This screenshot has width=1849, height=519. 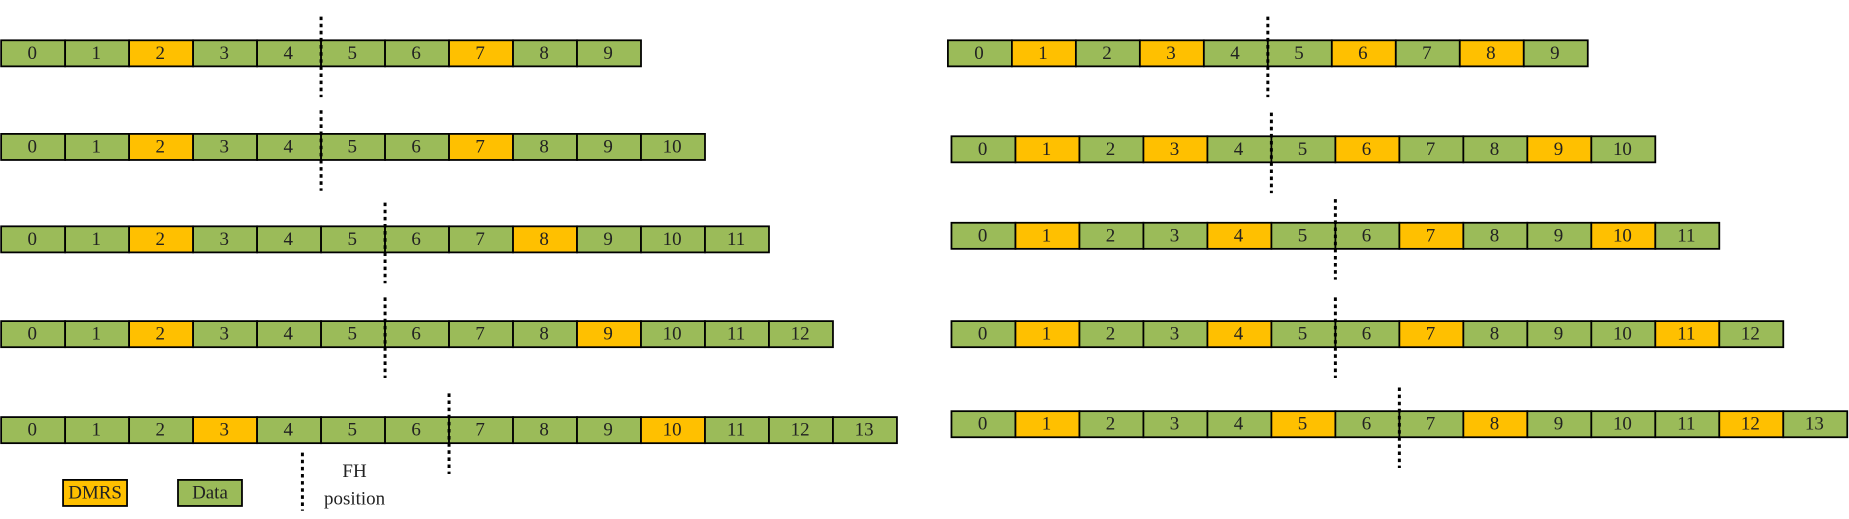 I want to click on legend-label: DMRS, so click(x=95, y=492).